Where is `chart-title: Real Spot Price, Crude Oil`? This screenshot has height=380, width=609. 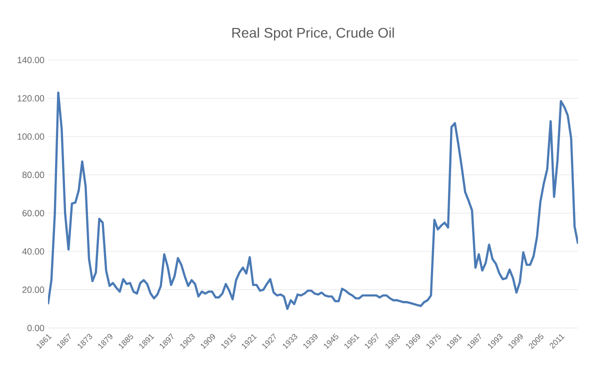
chart-title: Real Spot Price, Crude Oil is located at coordinates (313, 33).